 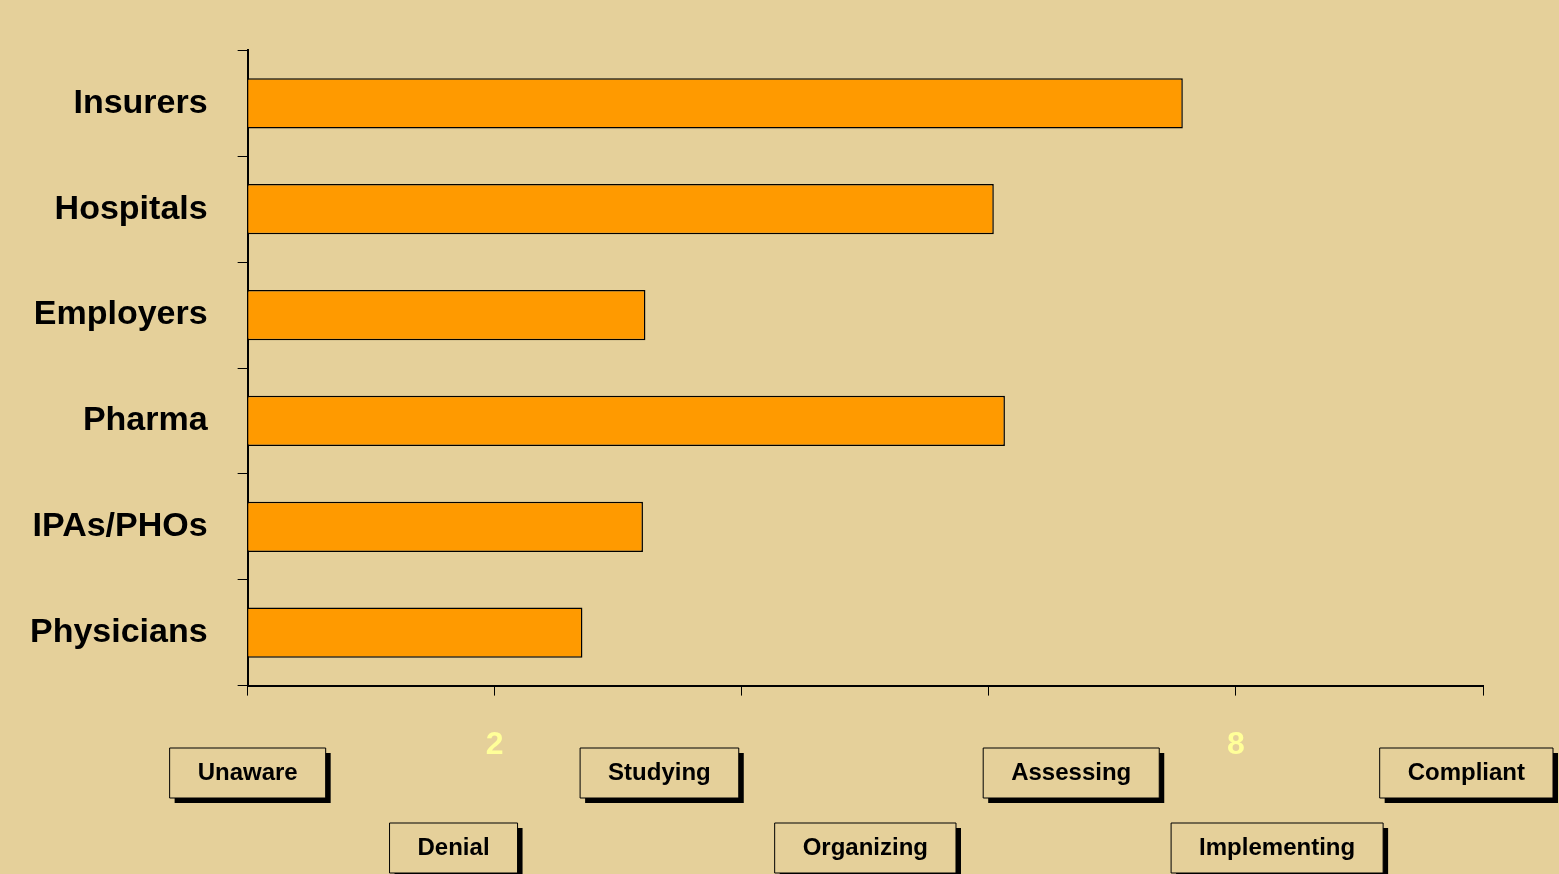 What do you see at coordinates (1277, 846) in the screenshot?
I see `text: Implementing` at bounding box center [1277, 846].